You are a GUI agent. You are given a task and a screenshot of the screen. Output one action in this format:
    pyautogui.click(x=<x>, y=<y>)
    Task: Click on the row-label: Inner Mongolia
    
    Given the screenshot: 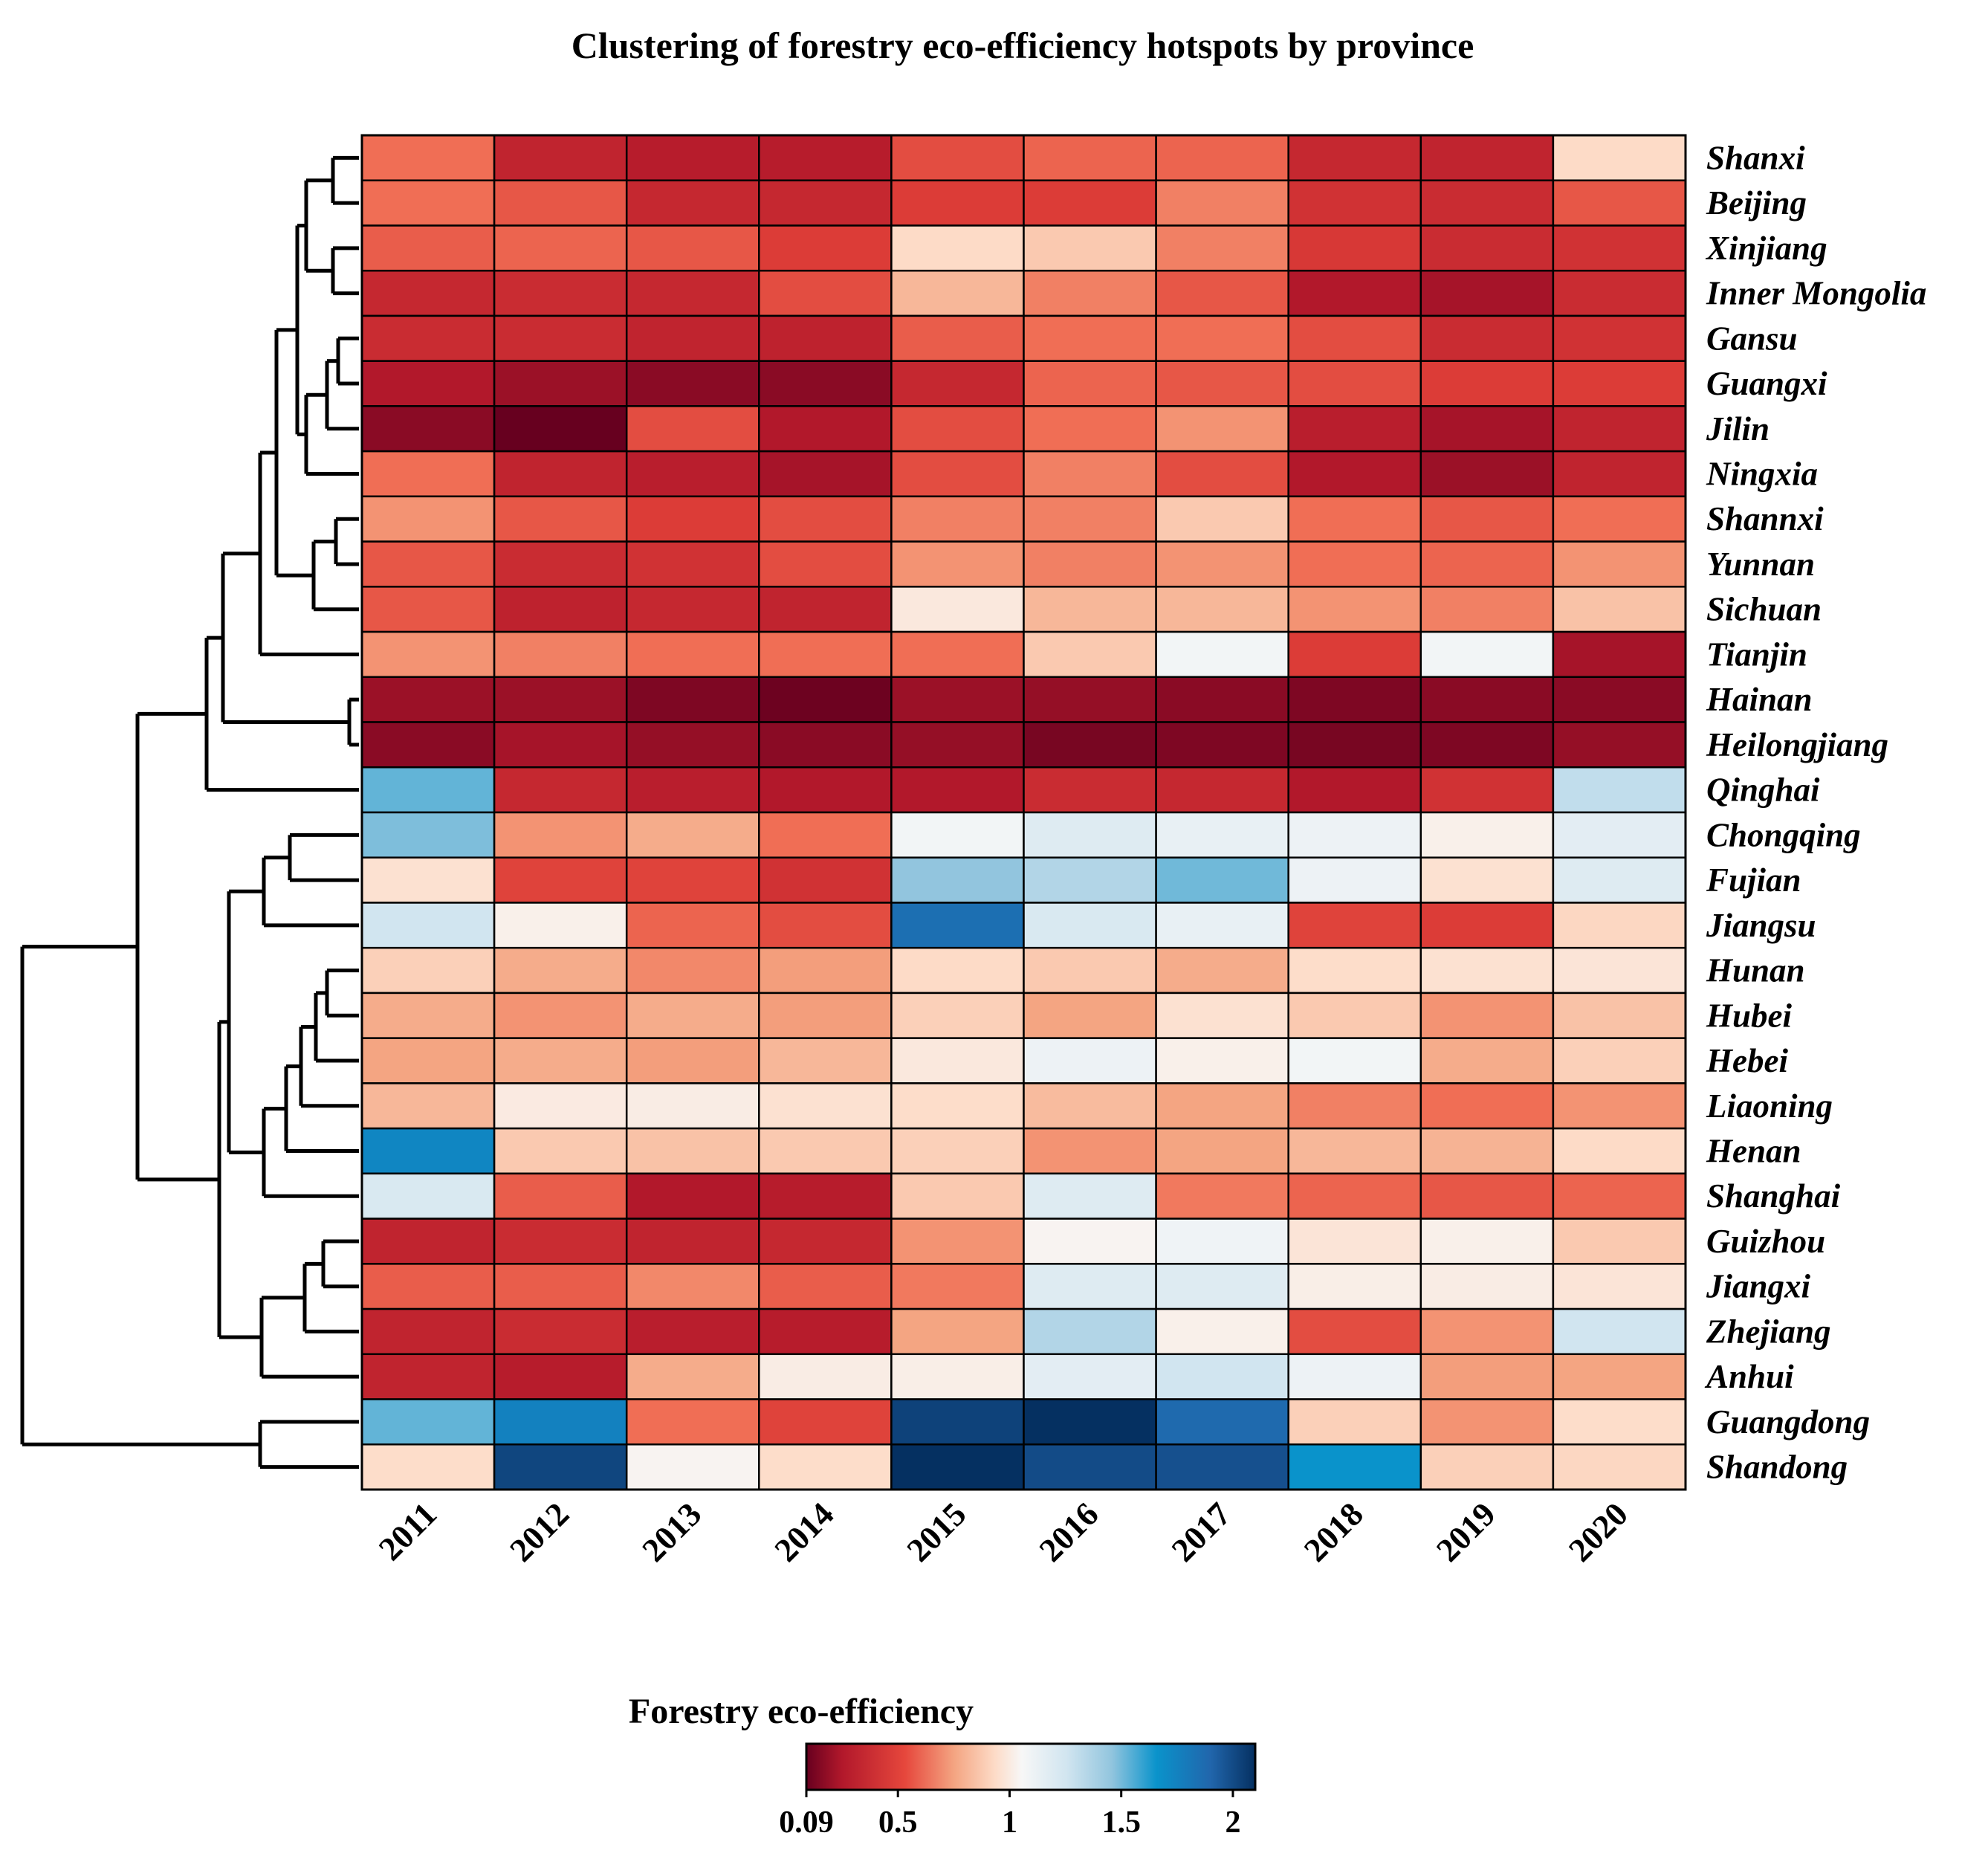 What is the action you would take?
    pyautogui.click(x=1816, y=293)
    